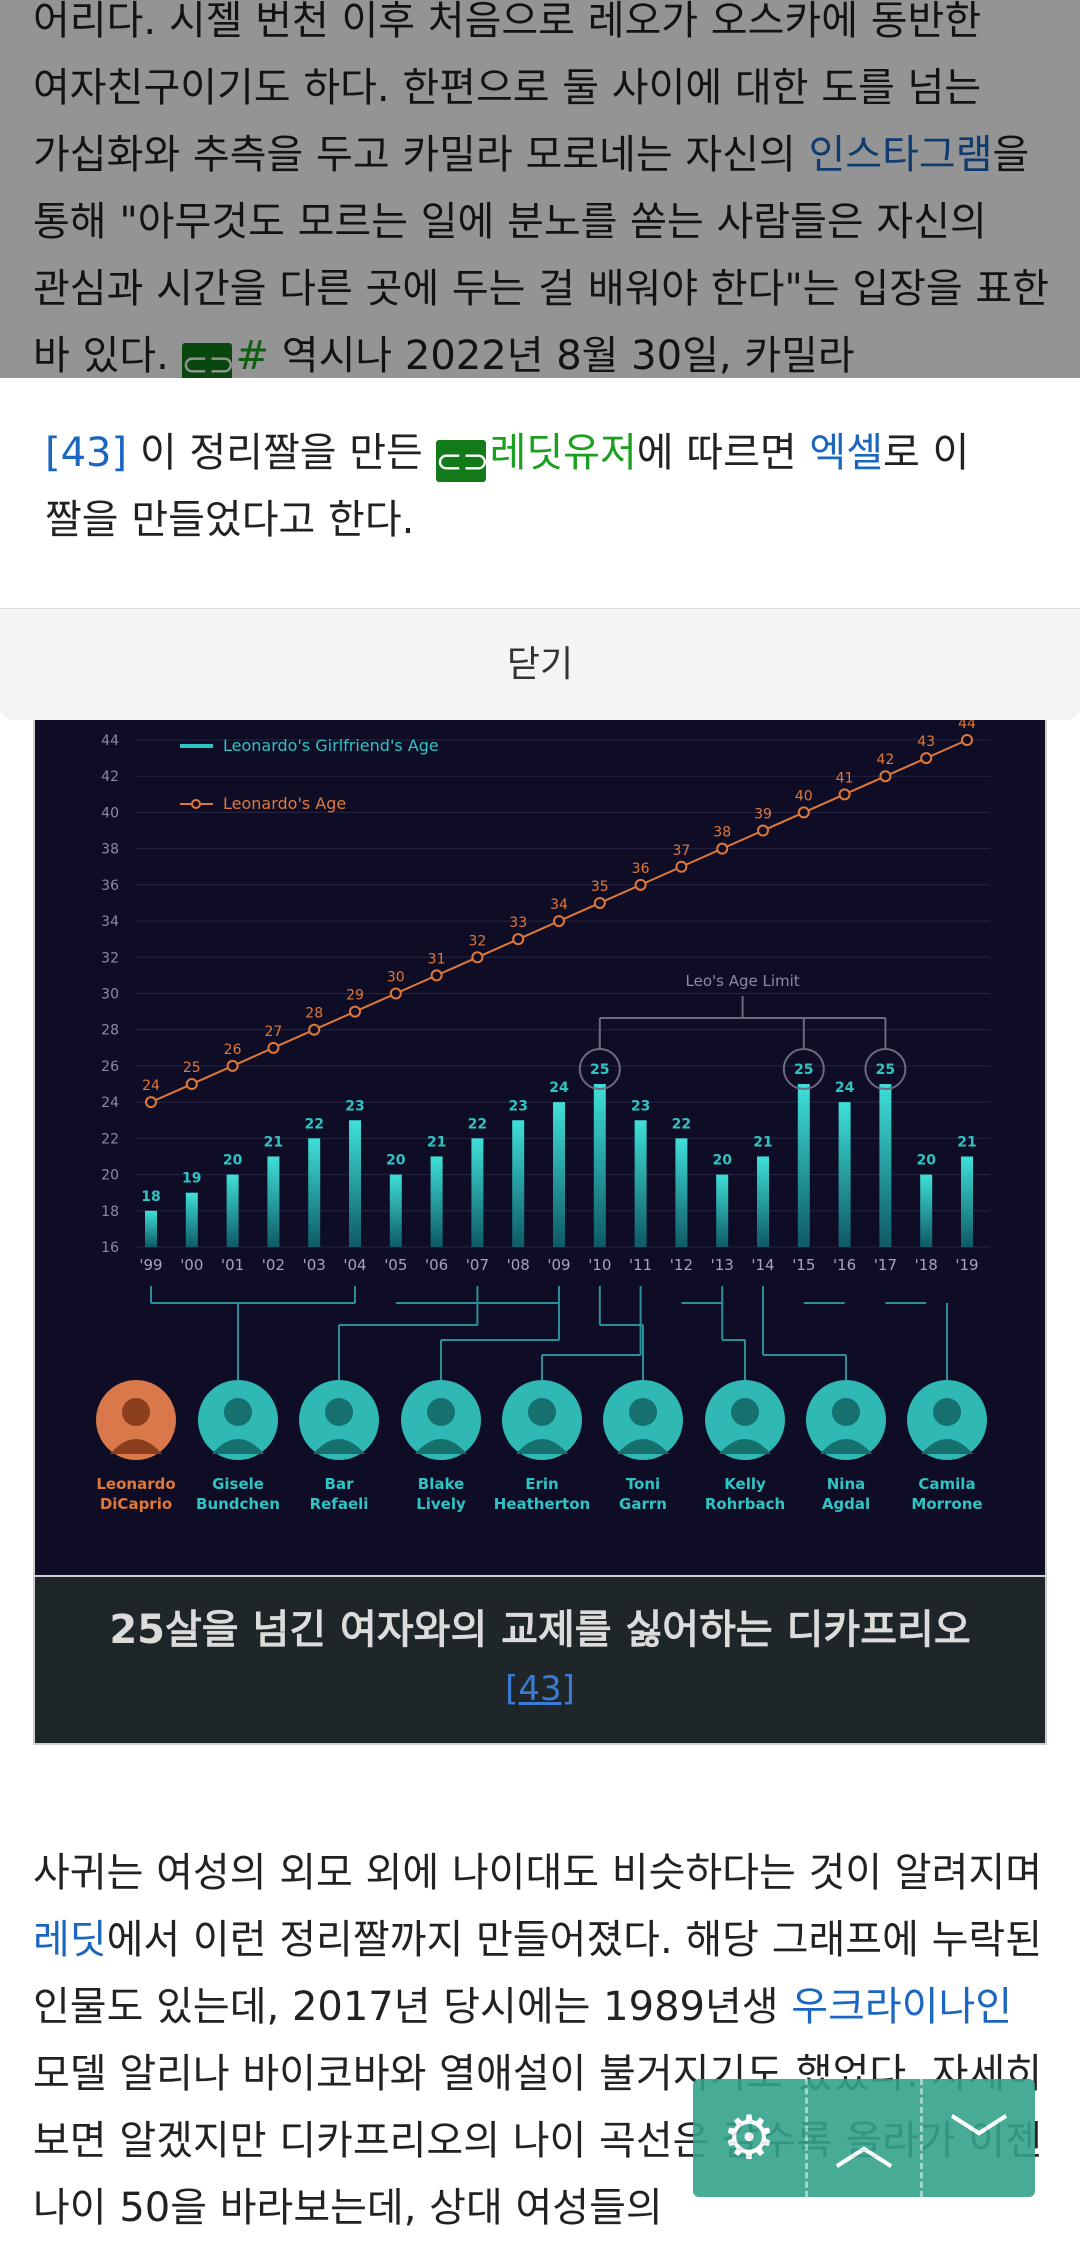 The width and height of the screenshot is (1080, 2241). I want to click on footnote-text-b: 에 따르면, so click(723, 453).